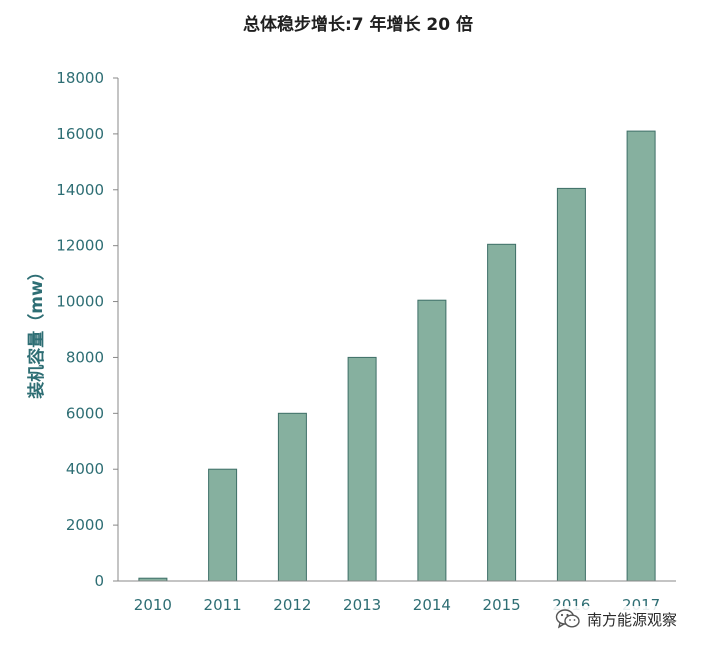  What do you see at coordinates (223, 525) in the screenshot?
I see `bar-2011` at bounding box center [223, 525].